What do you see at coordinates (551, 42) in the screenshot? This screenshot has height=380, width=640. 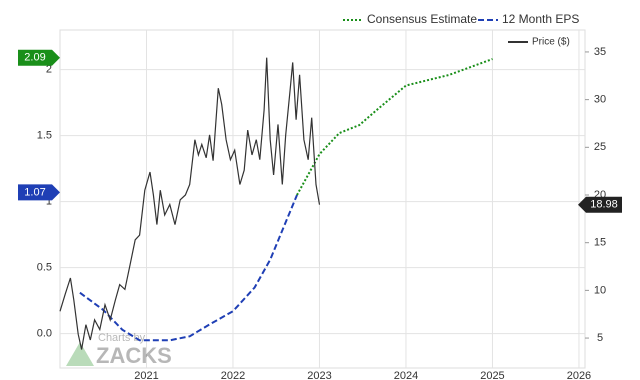 I see `legend-label: Price ($)` at bounding box center [551, 42].